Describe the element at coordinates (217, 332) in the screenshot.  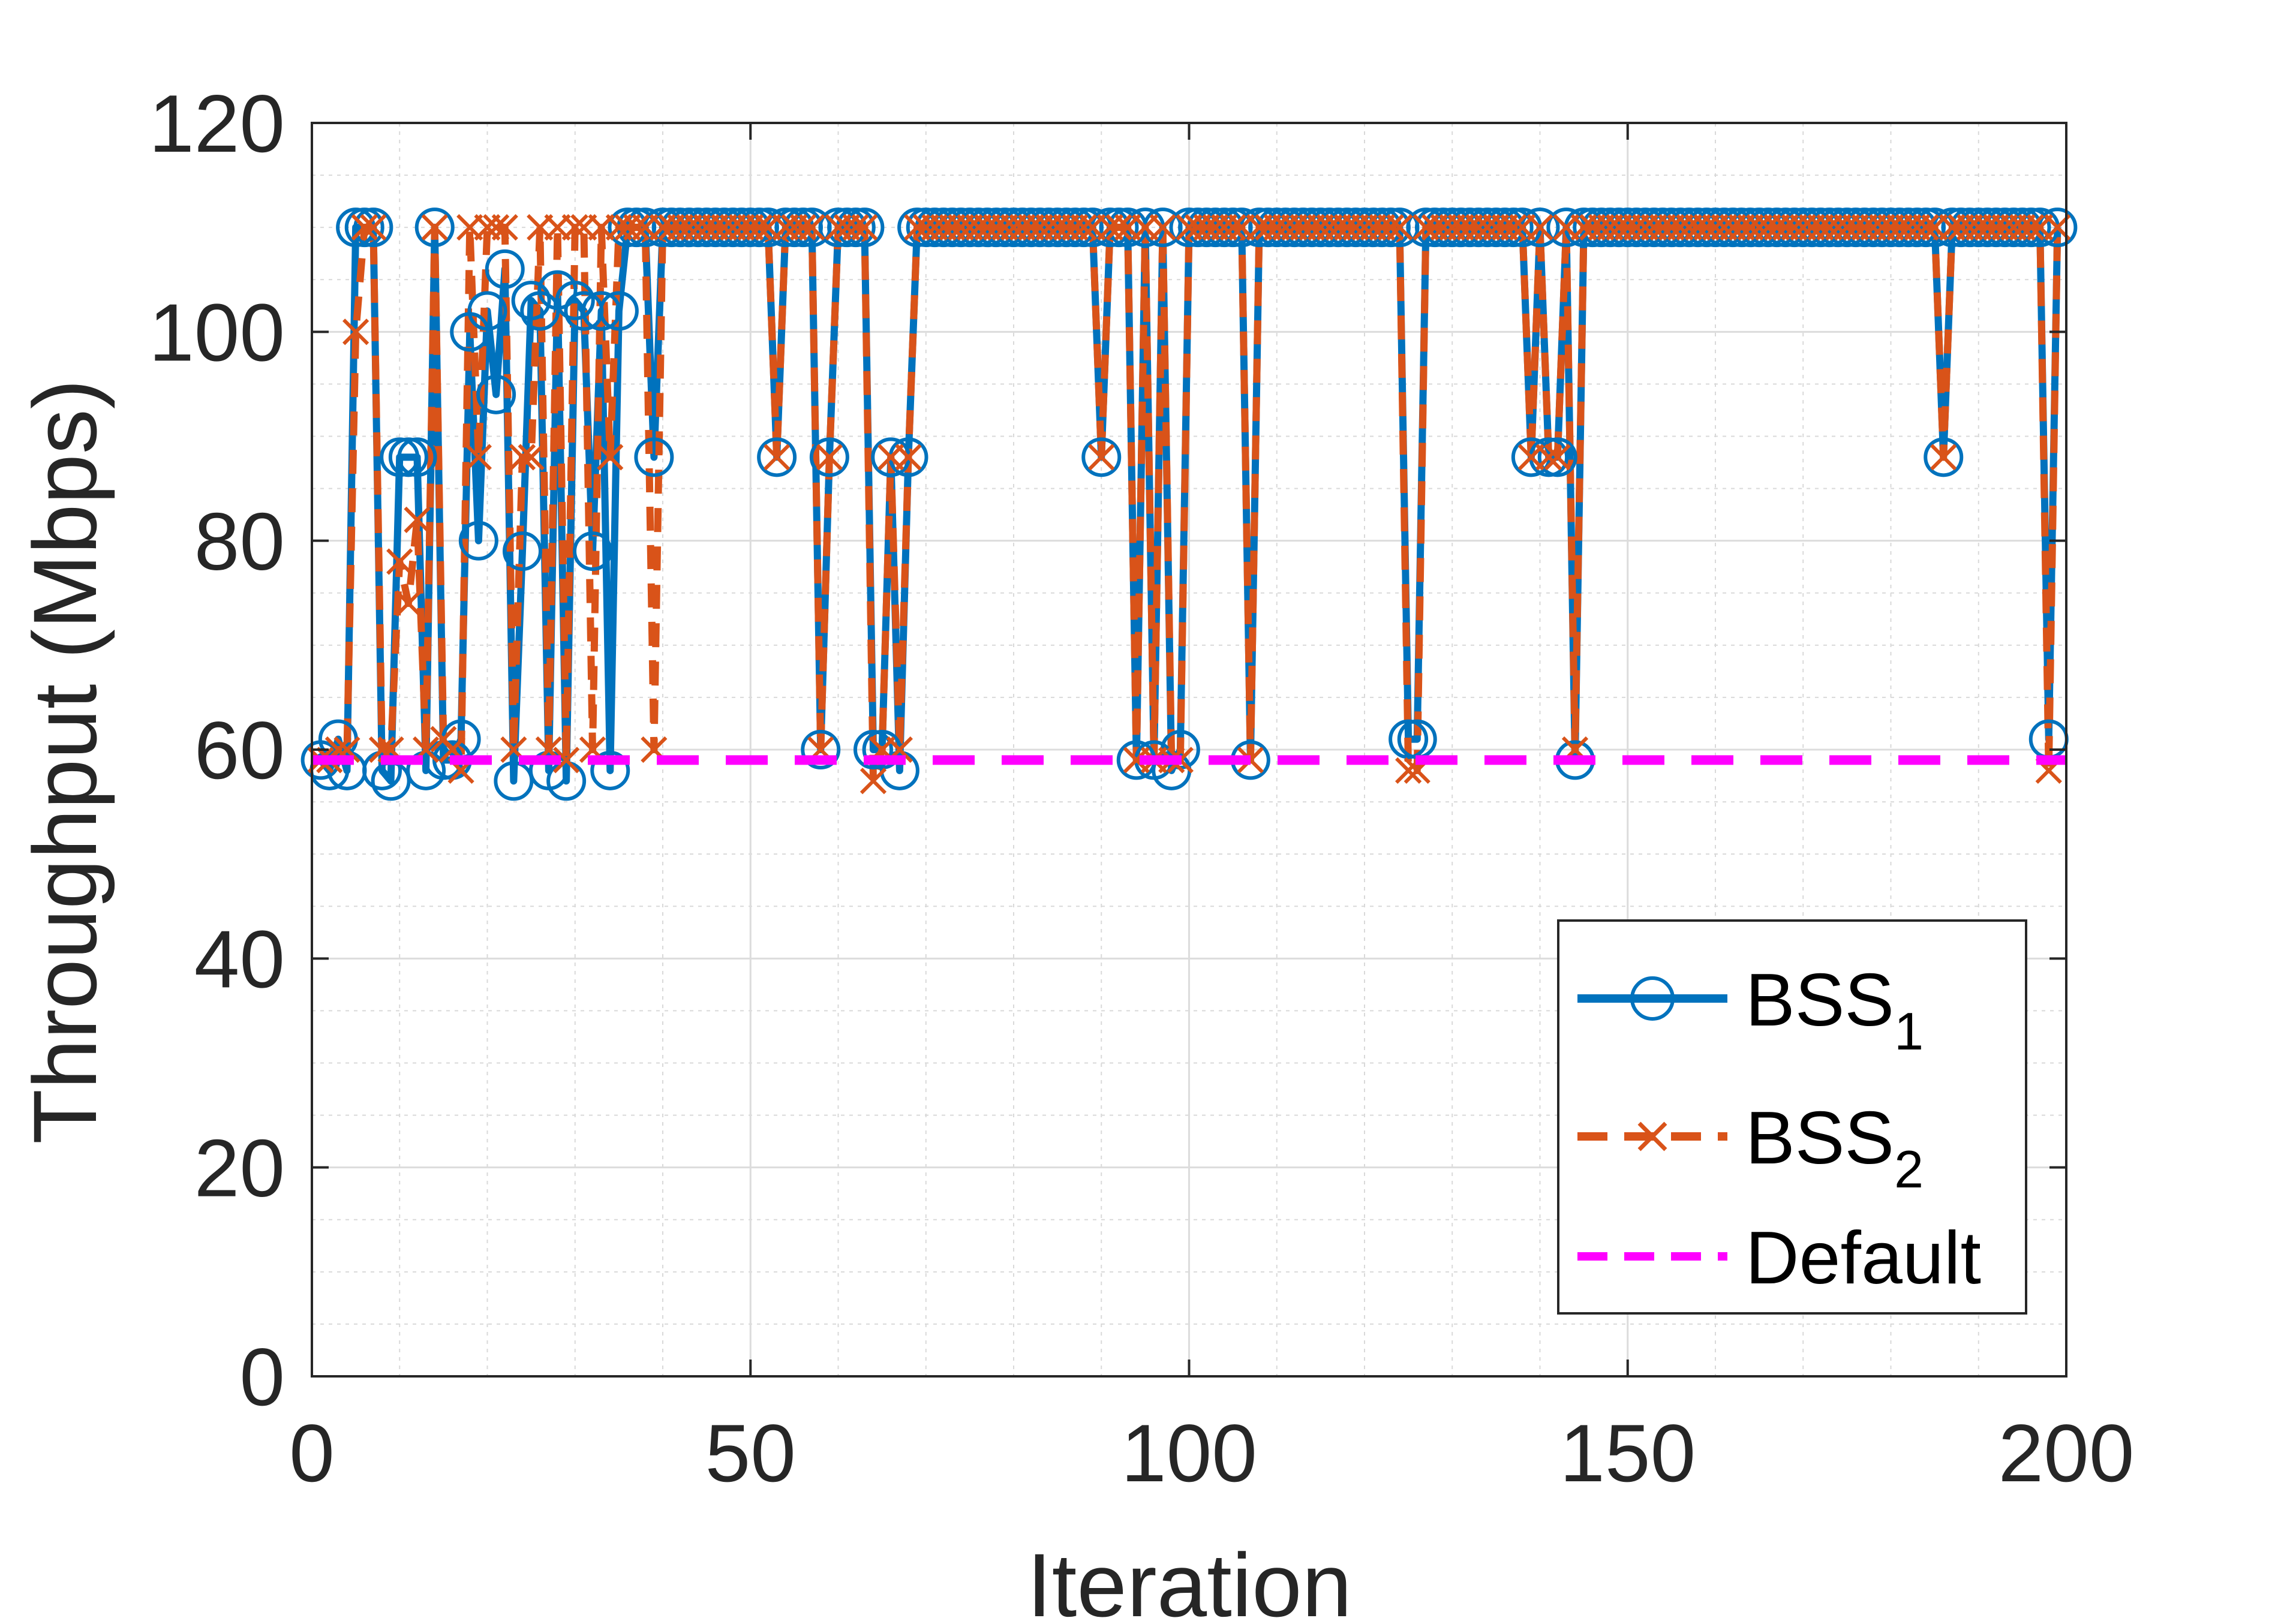
I see `y-tick-label: 100` at that location.